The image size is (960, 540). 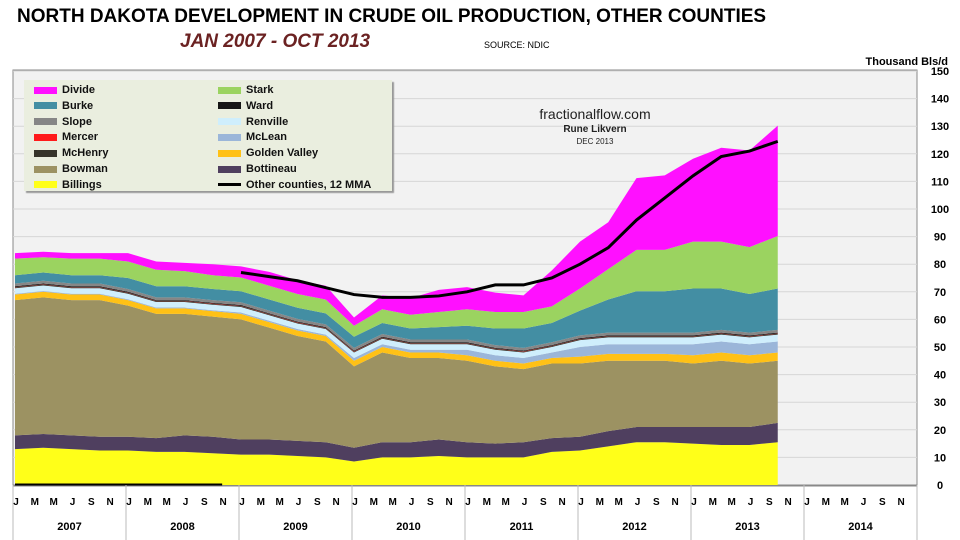 What do you see at coordinates (267, 121) in the screenshot?
I see `legend-label: Renville` at bounding box center [267, 121].